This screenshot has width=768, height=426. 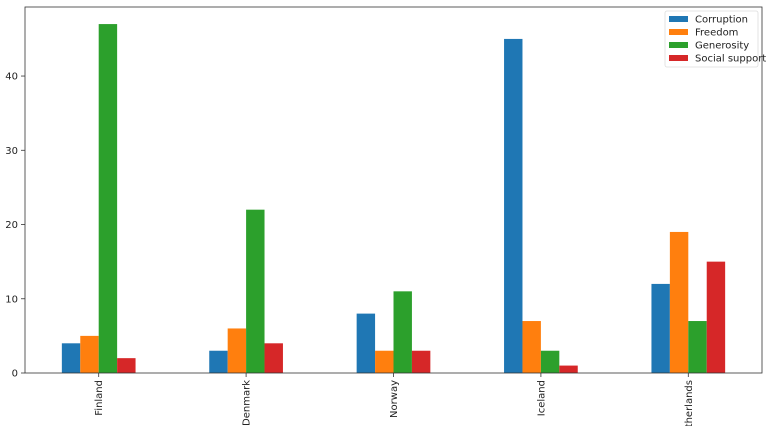 I want to click on x-tick-label: Netherlands, so click(x=689, y=403).